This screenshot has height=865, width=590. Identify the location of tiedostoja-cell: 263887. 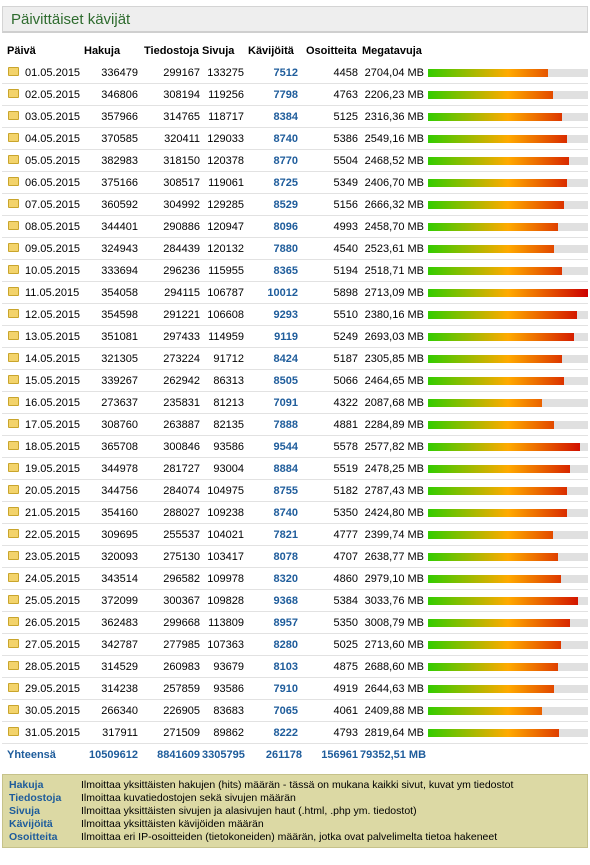
(171, 424).